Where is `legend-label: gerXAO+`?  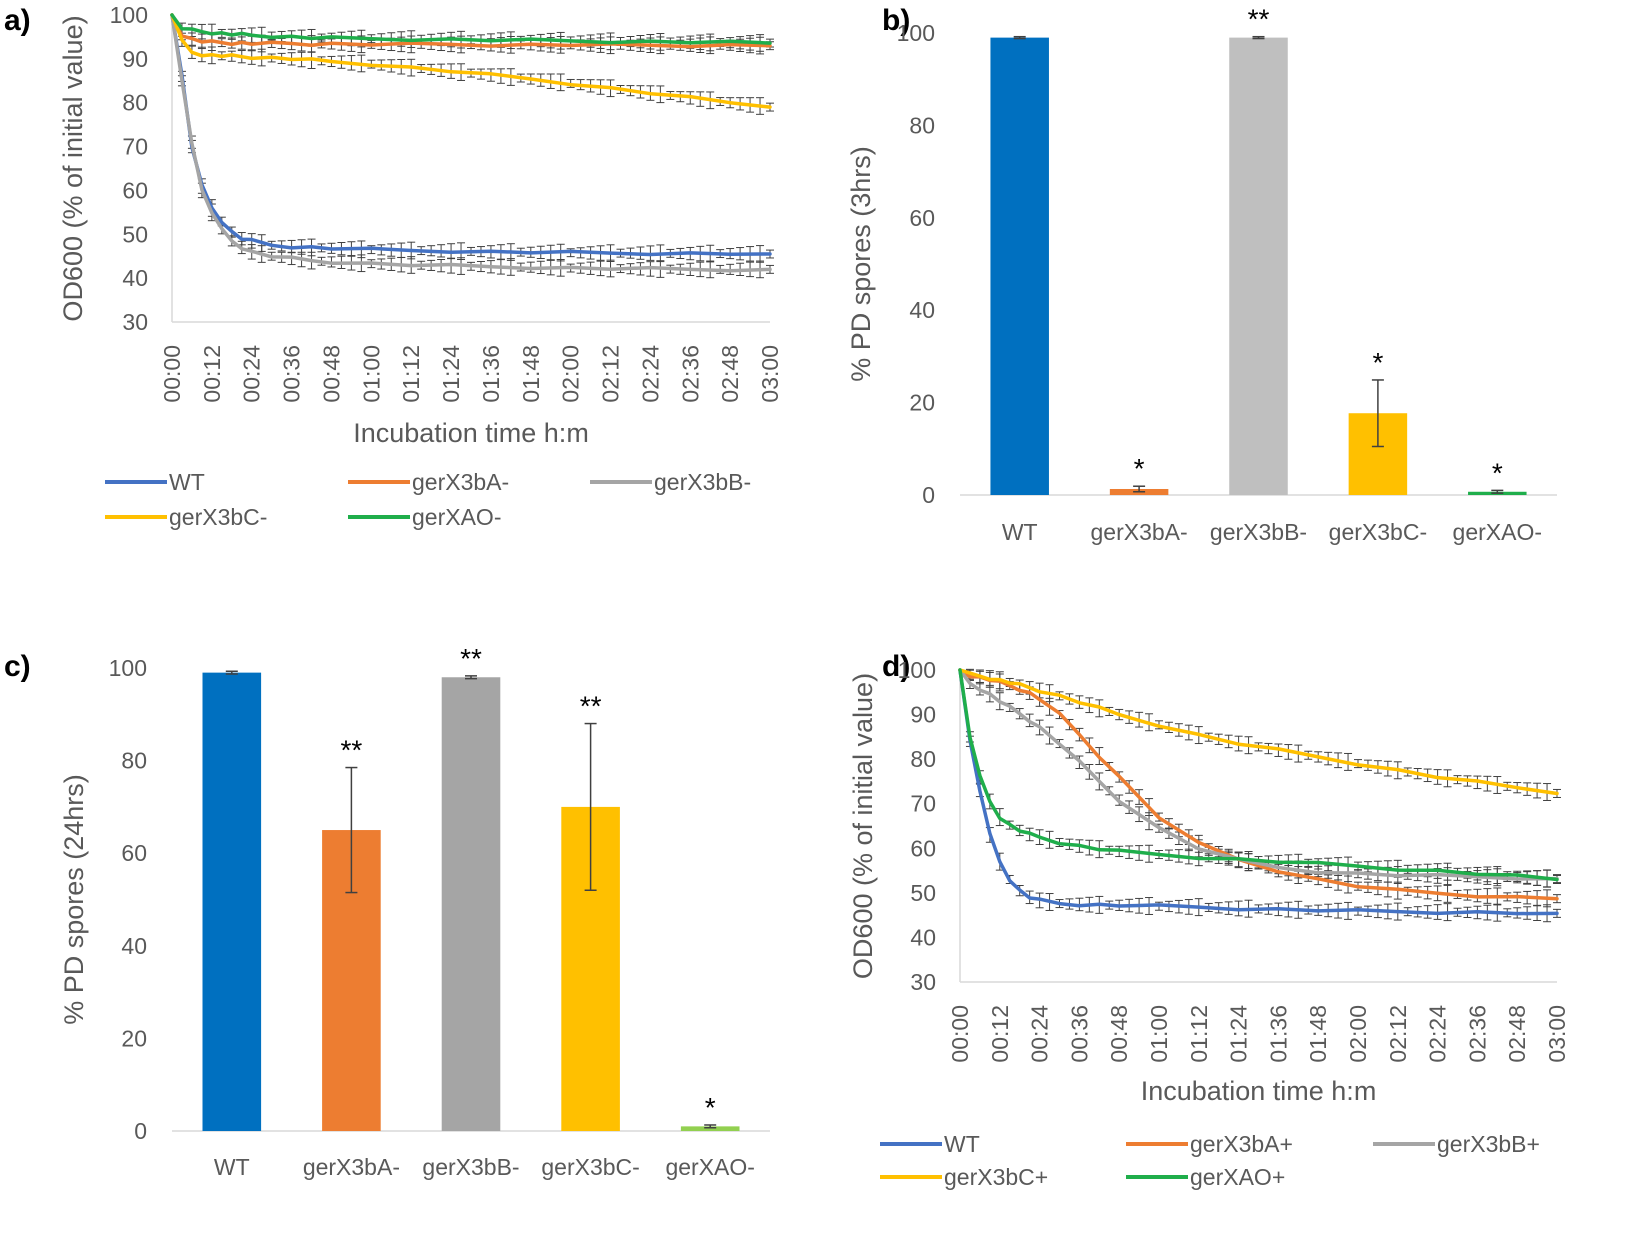 legend-label: gerXAO+ is located at coordinates (1237, 1177).